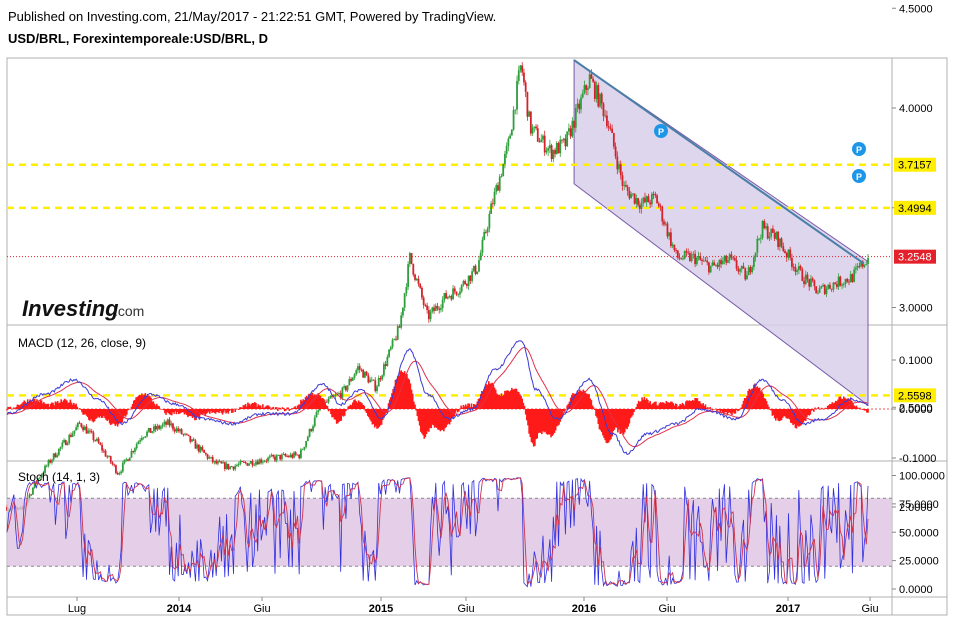 The height and width of the screenshot is (621, 955). What do you see at coordinates (584, 609) in the screenshot?
I see `time-tick-label: 2016` at bounding box center [584, 609].